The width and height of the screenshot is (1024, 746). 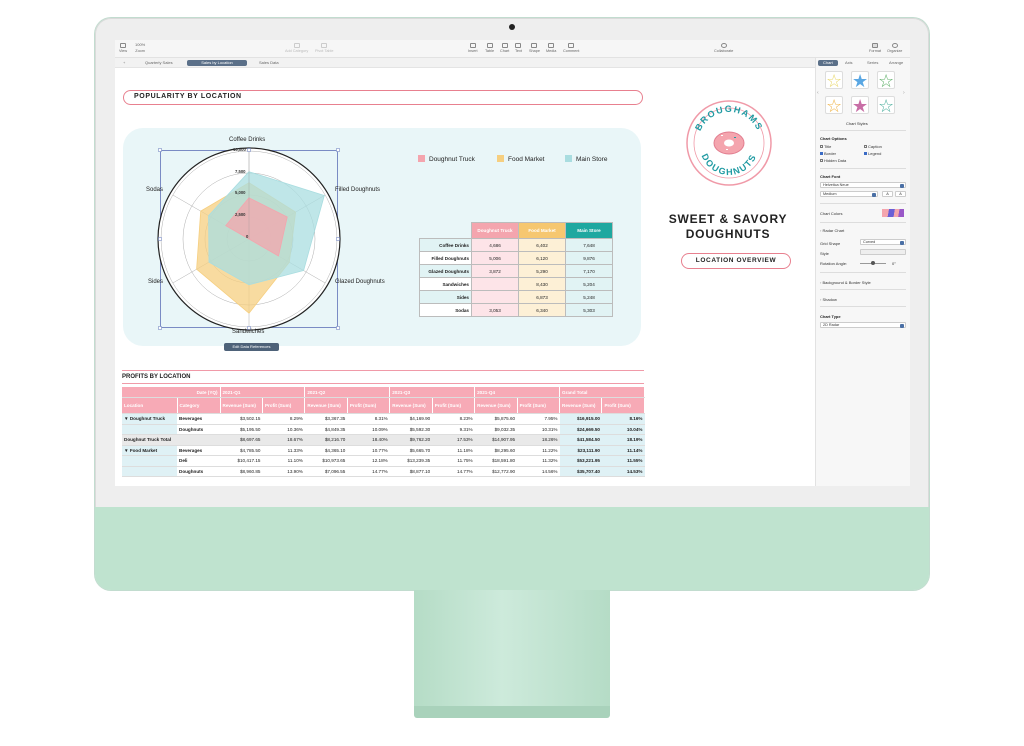 What do you see at coordinates (283, 461) in the screenshot?
I see `value-cell: 11.10%` at bounding box center [283, 461].